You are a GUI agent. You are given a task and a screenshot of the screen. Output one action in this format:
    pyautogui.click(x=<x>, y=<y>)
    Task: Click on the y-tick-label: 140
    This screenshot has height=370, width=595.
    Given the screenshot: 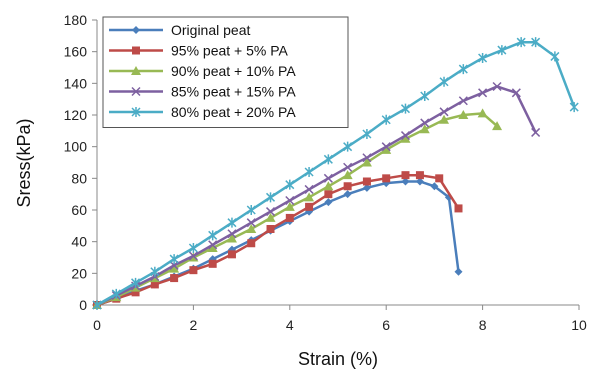 What is the action you would take?
    pyautogui.click(x=76, y=83)
    